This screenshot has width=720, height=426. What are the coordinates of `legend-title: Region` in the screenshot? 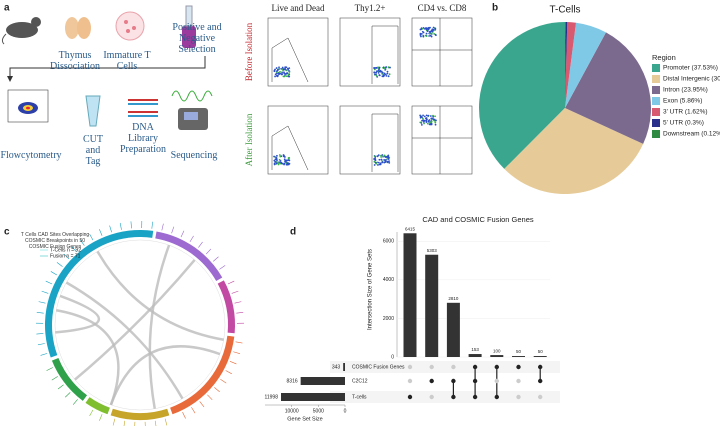 It's located at (664, 57).